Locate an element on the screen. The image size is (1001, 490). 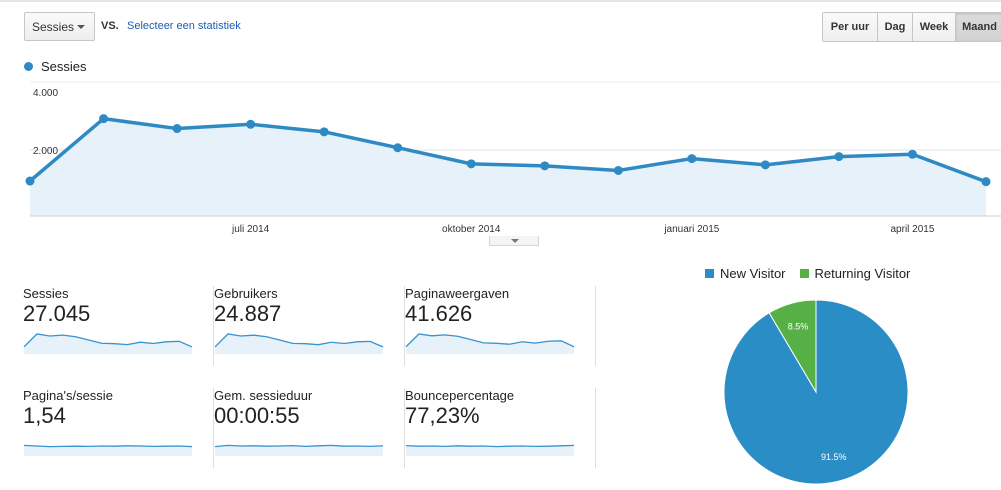
series-dot-icon is located at coordinates (28, 66).